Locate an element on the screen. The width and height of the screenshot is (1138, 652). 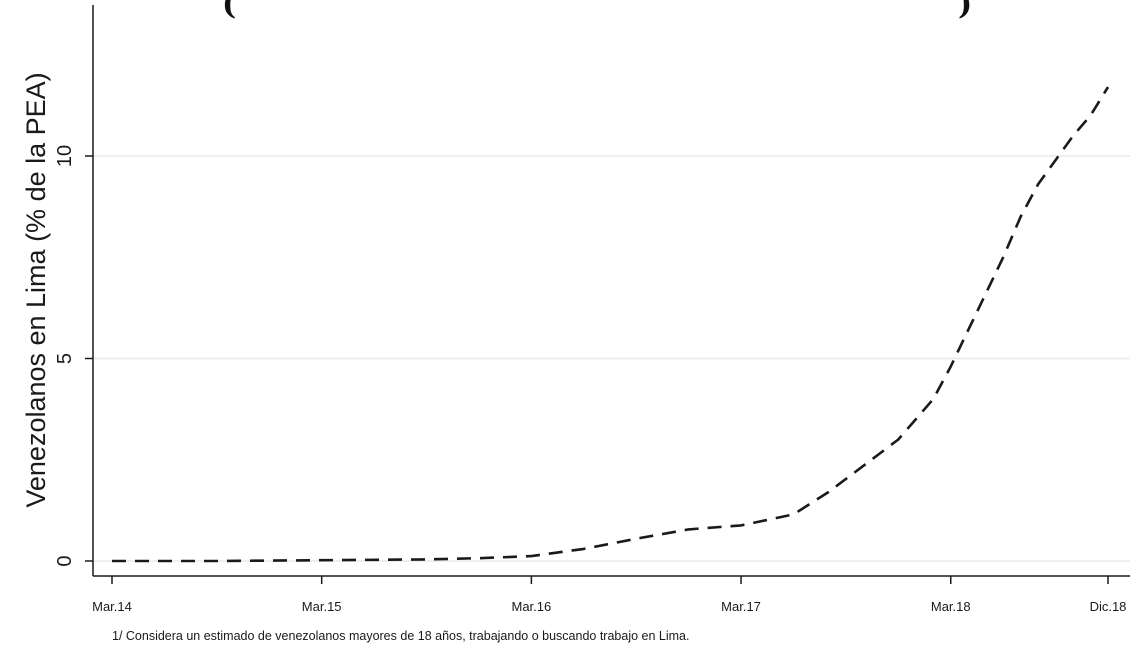
x-tick-label: Mar.14 is located at coordinates (112, 606).